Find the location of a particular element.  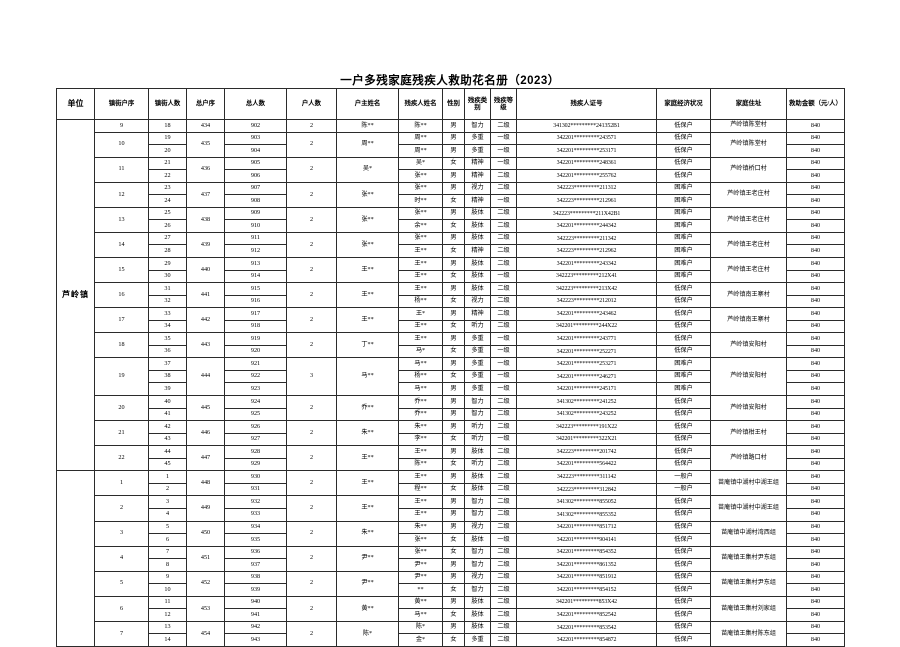

cell-disabled-name: 陈** is located at coordinates (420, 126).